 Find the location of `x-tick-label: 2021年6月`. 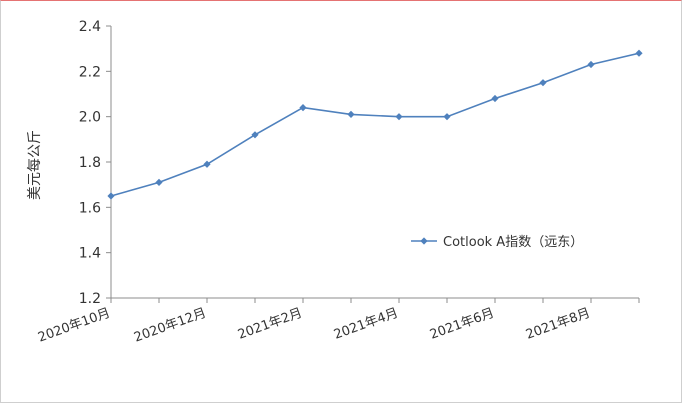

x-tick-label: 2021年6月 is located at coordinates (462, 324).